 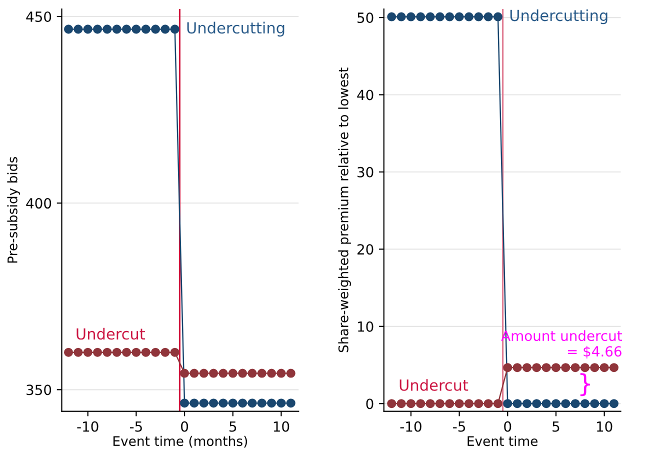 I want to click on y-tick-label: 50, so click(x=366, y=18).